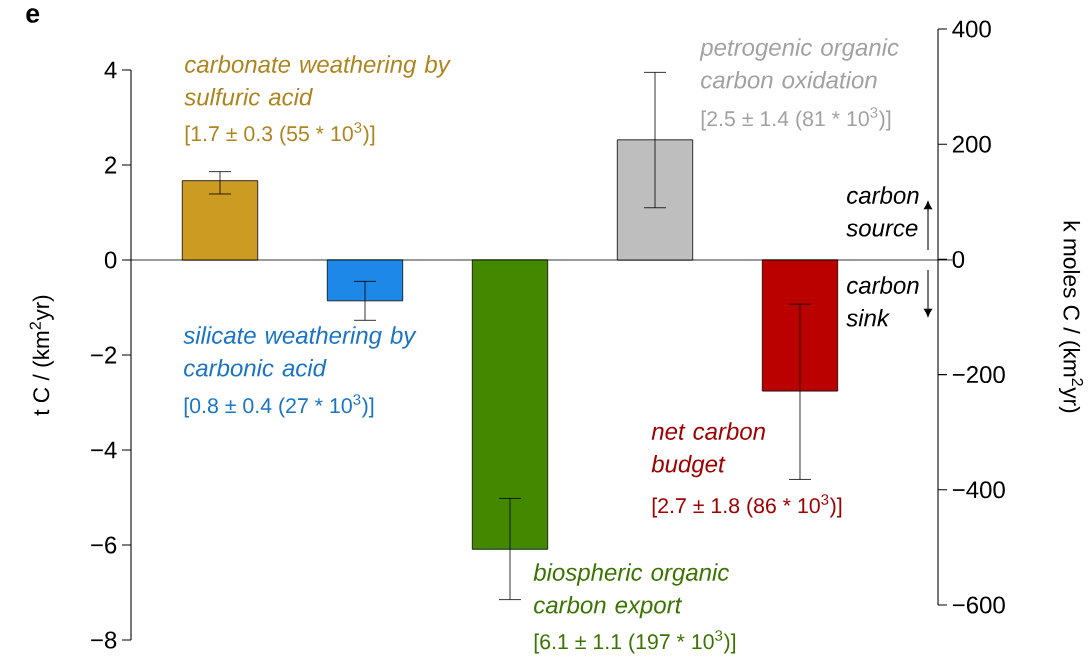 This screenshot has height=659, width=1089. What do you see at coordinates (104, 355) in the screenshot?
I see `y-tick-label: −2` at bounding box center [104, 355].